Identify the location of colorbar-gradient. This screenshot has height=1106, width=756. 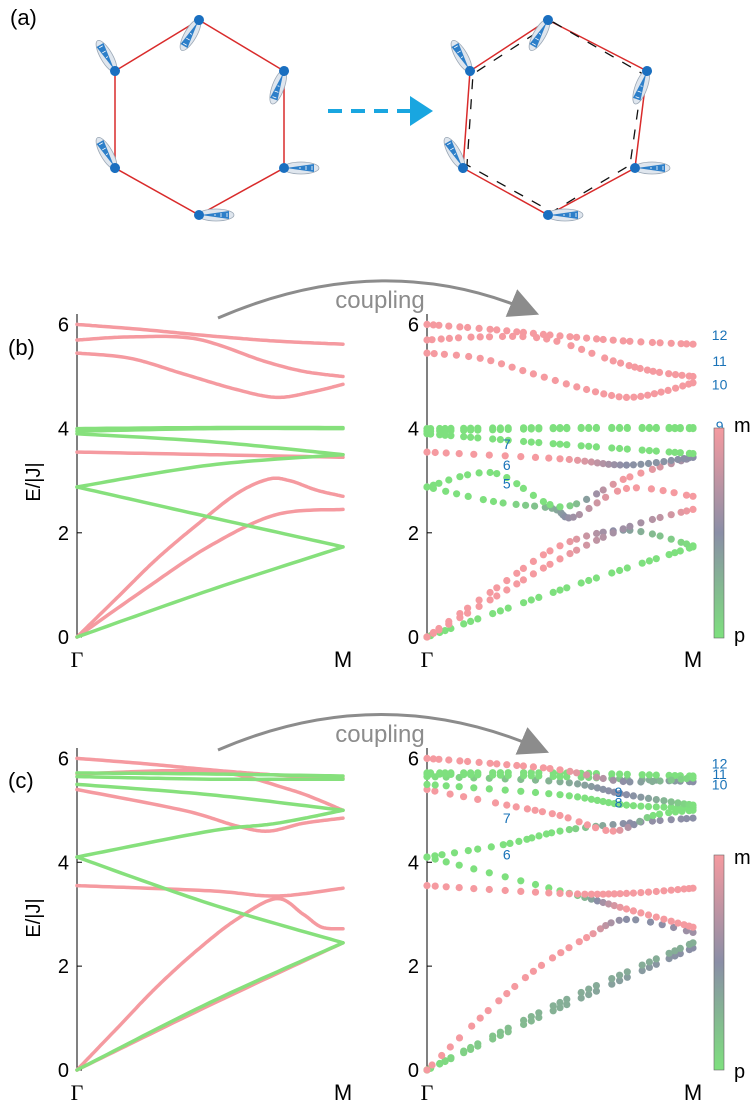
(719, 533).